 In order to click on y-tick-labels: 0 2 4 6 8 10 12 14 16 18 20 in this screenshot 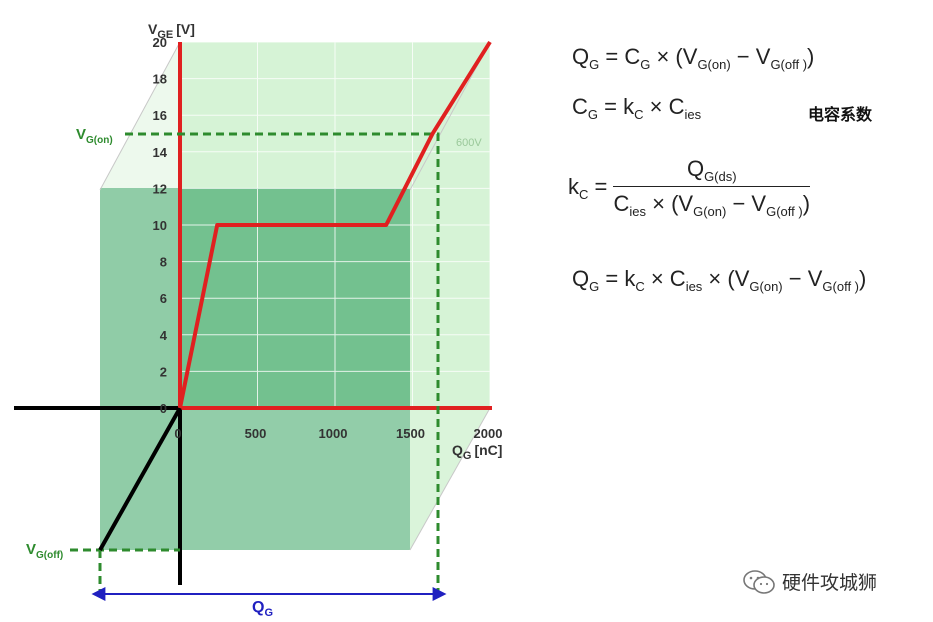, I will do `click(160, 225)`.